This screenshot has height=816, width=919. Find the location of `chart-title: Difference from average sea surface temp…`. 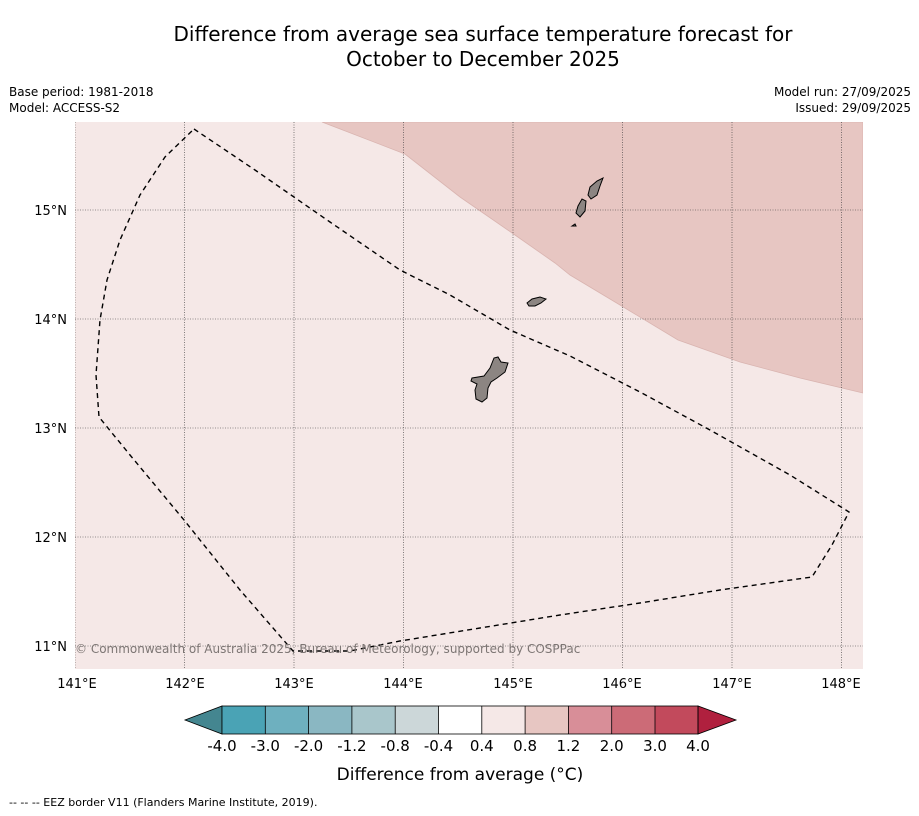

chart-title: Difference from average sea surface temp… is located at coordinates (459, 47).